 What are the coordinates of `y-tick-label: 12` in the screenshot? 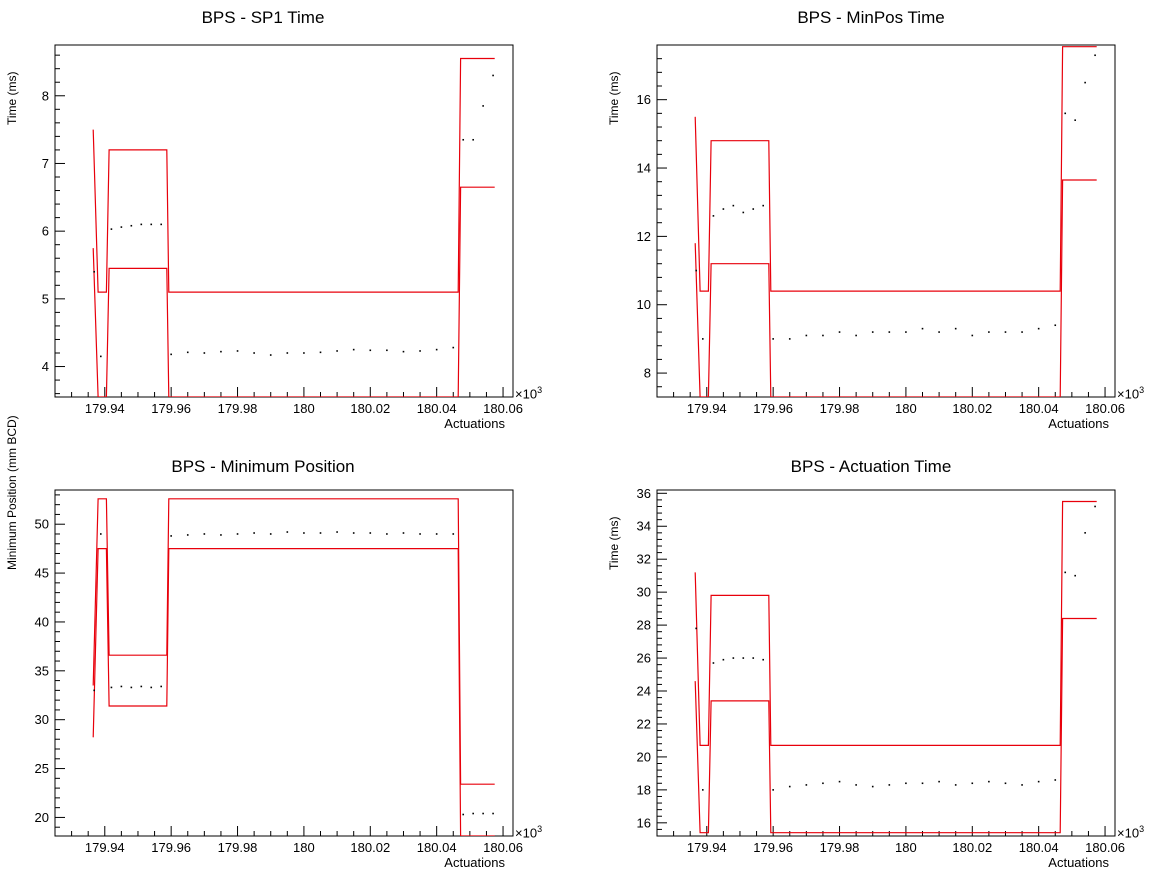 It's located at (644, 236).